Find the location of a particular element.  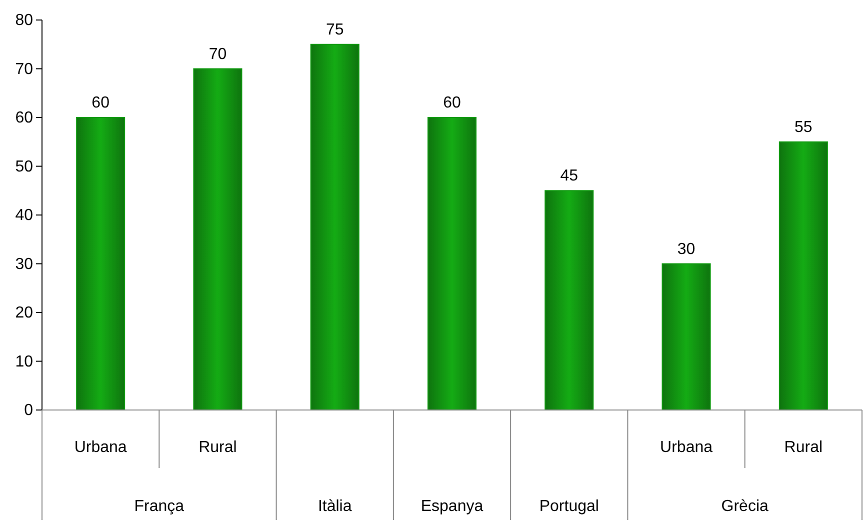

y-tick-label: 0 is located at coordinates (29, 411).